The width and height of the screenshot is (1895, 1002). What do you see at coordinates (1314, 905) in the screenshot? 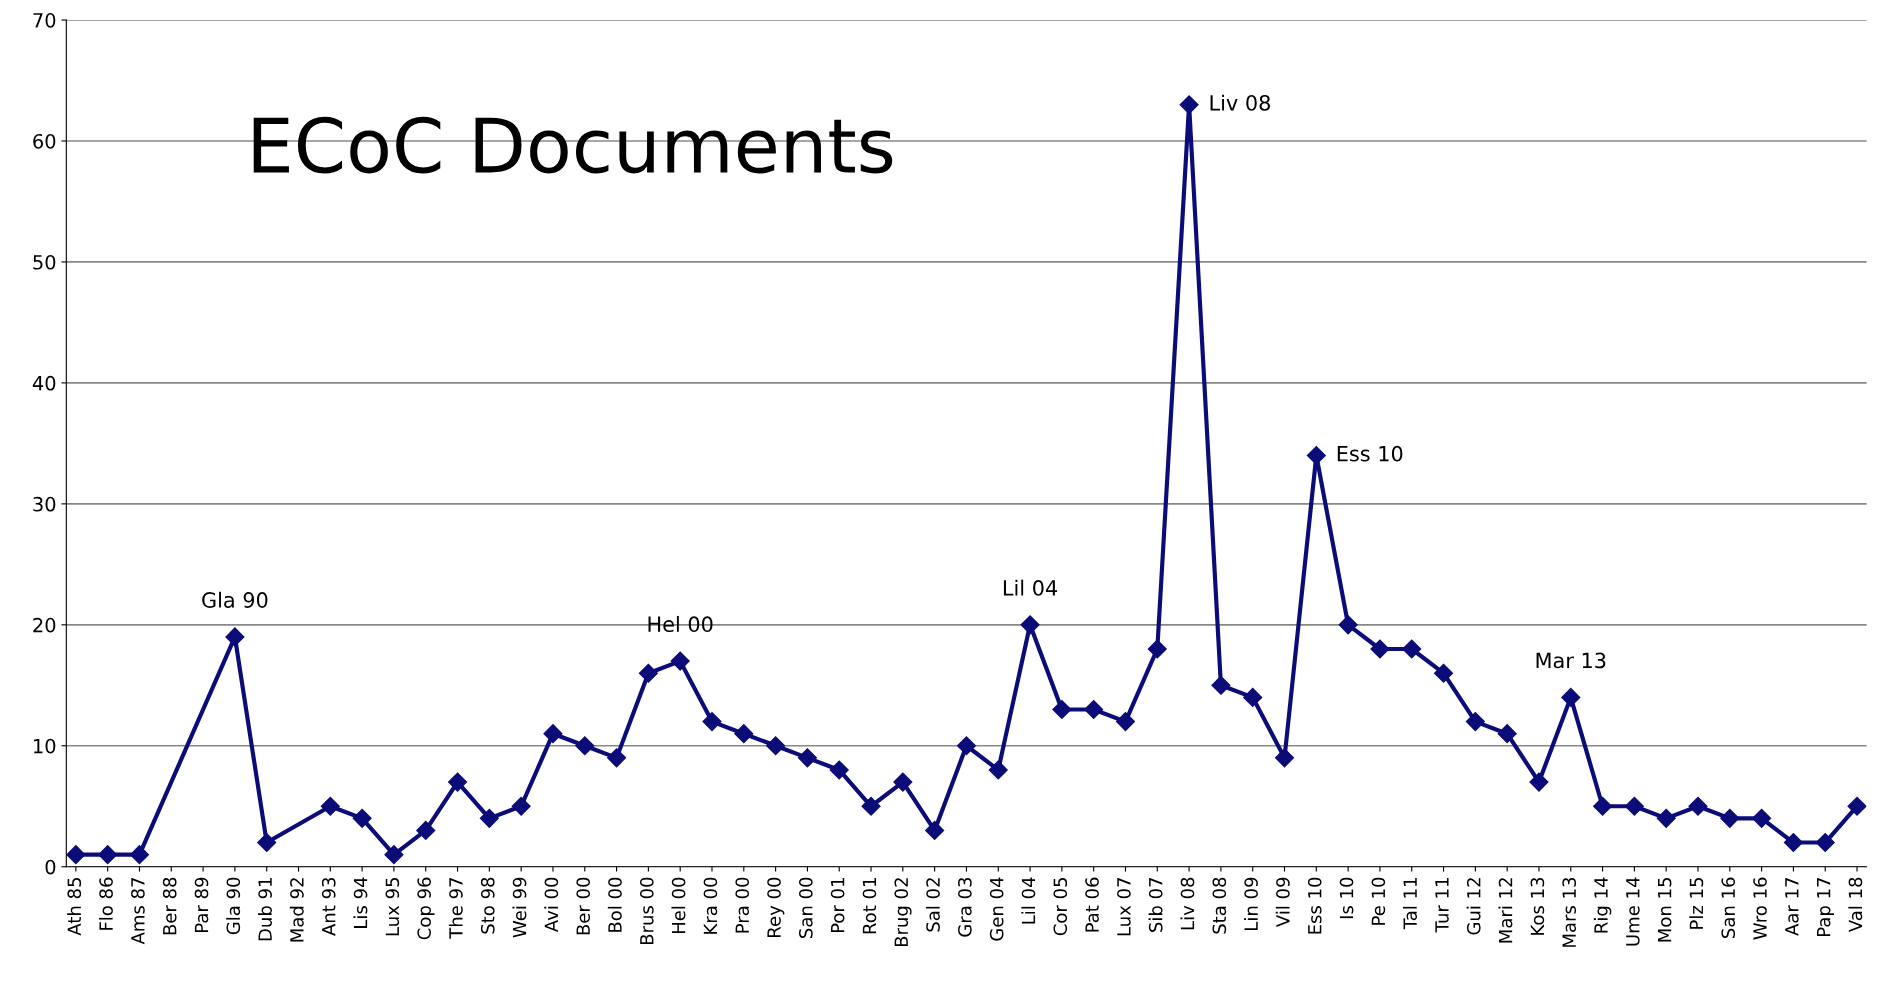
I see `x-tick-label: Ess 10` at bounding box center [1314, 905].